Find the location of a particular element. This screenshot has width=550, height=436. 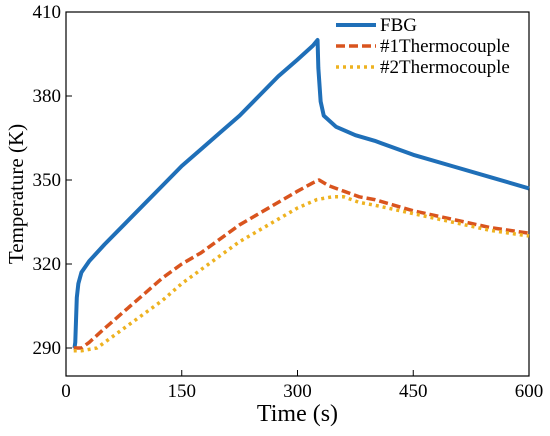

y-tick-label: 380 is located at coordinates (47, 96).